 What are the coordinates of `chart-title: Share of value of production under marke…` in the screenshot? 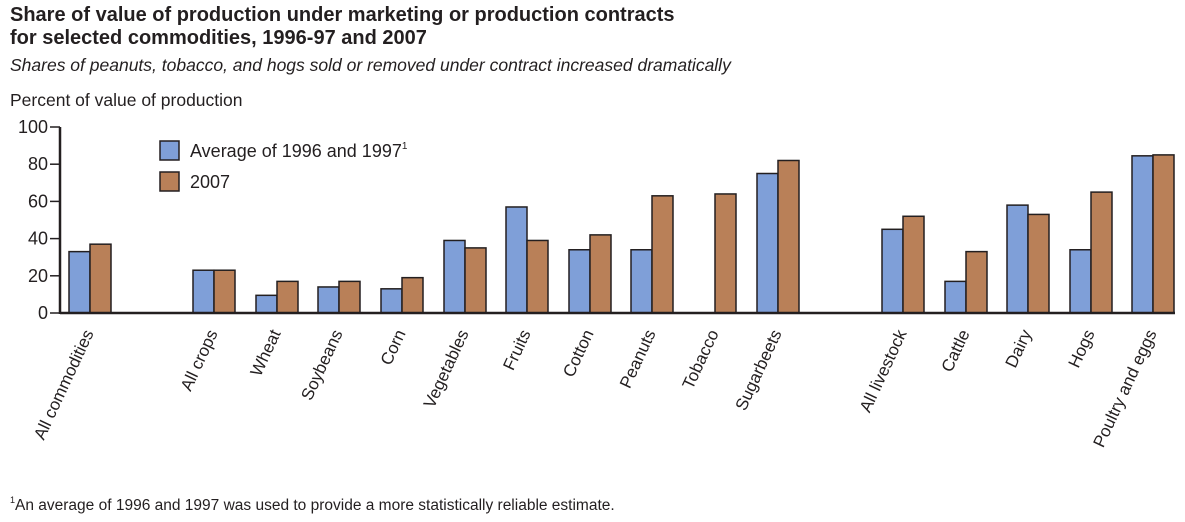 It's located at (342, 26).